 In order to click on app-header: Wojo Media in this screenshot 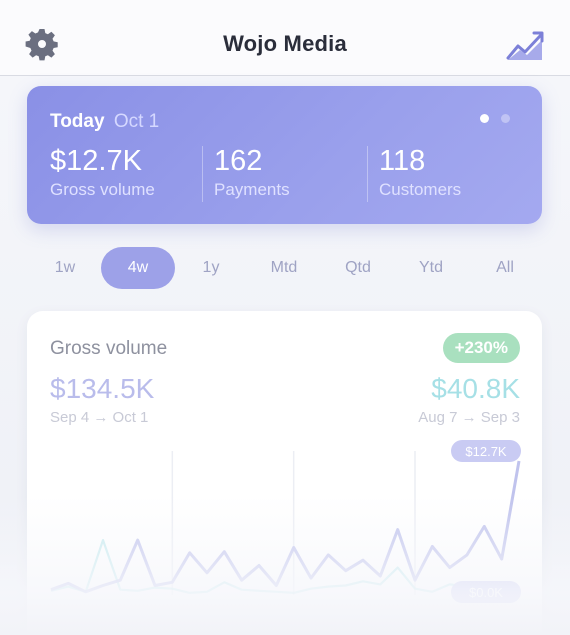, I will do `click(285, 38)`.